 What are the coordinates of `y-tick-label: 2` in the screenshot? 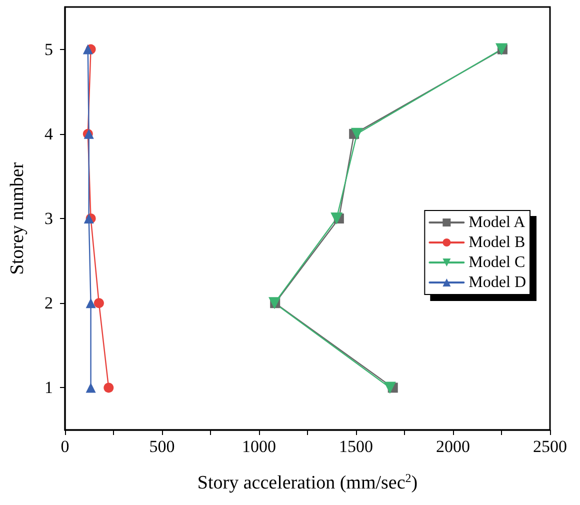 It's located at (48, 303).